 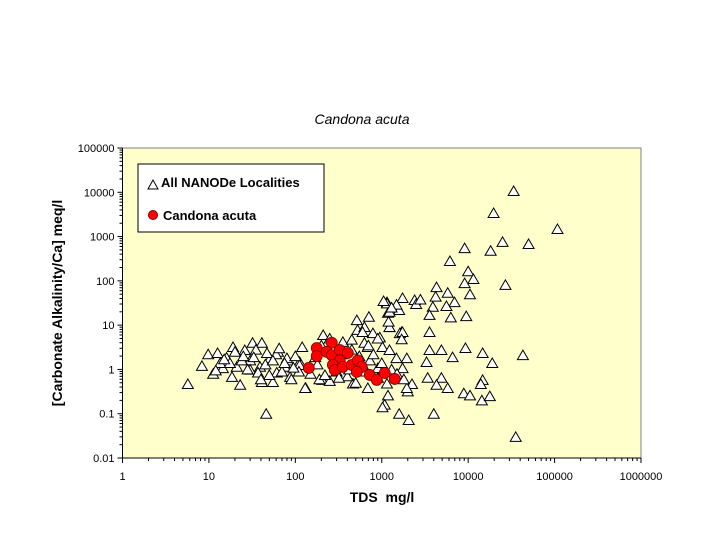 What do you see at coordinates (554, 477) in the screenshot?
I see `x-tick-label: 100000` at bounding box center [554, 477].